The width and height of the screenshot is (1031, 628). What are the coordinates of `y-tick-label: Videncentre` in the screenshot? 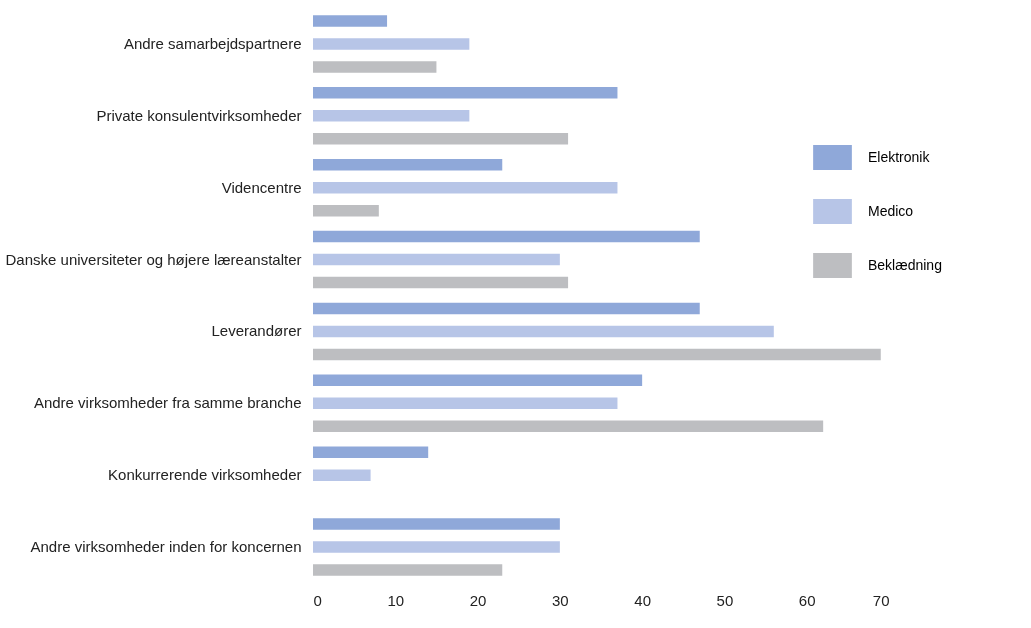 It's located at (261, 187).